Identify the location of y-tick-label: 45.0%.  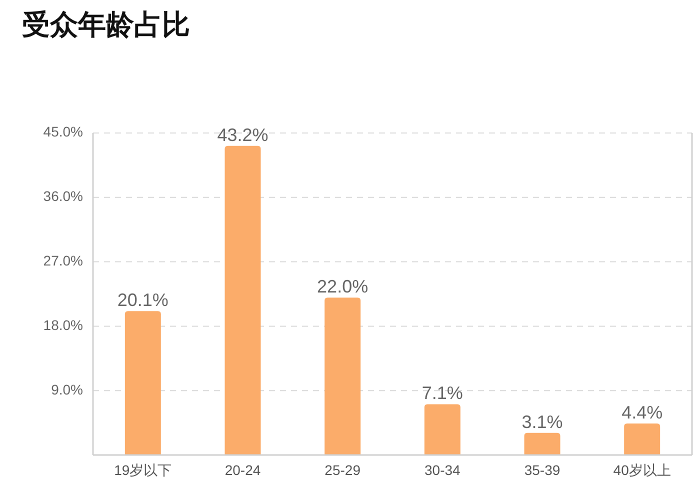
(63, 132).